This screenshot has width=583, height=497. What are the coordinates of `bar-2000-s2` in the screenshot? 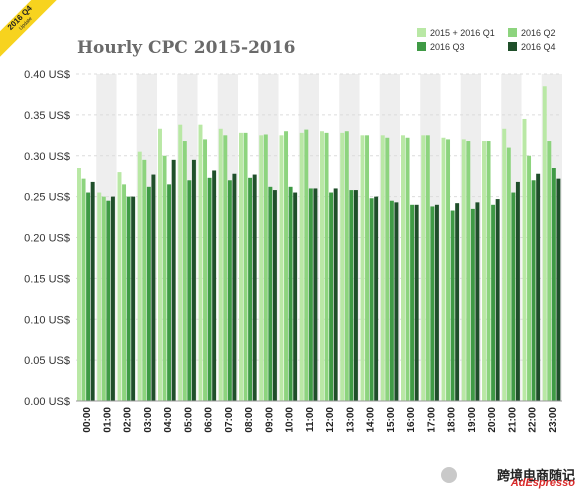 It's located at (488, 271).